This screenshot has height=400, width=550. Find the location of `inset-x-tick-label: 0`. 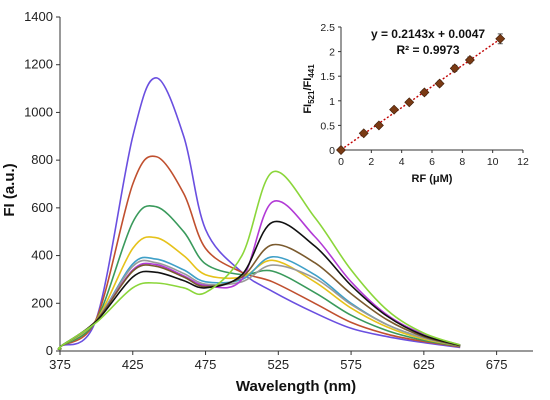

inset-x-tick-label: 0 is located at coordinates (341, 162).